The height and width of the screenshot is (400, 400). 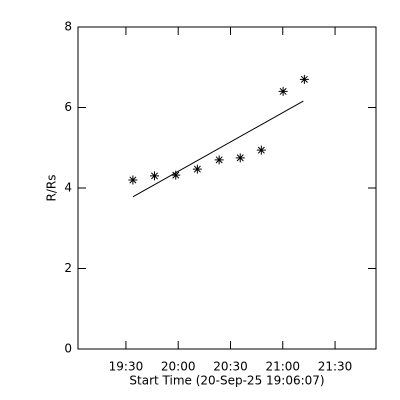 What do you see at coordinates (126, 367) in the screenshot?
I see `x-tick-label: 19:30` at bounding box center [126, 367].